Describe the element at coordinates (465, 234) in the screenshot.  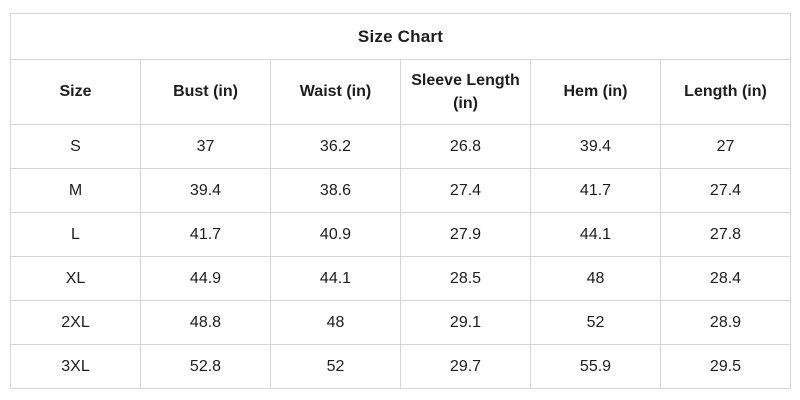
I see `measurement-cell: 27.9` at that location.